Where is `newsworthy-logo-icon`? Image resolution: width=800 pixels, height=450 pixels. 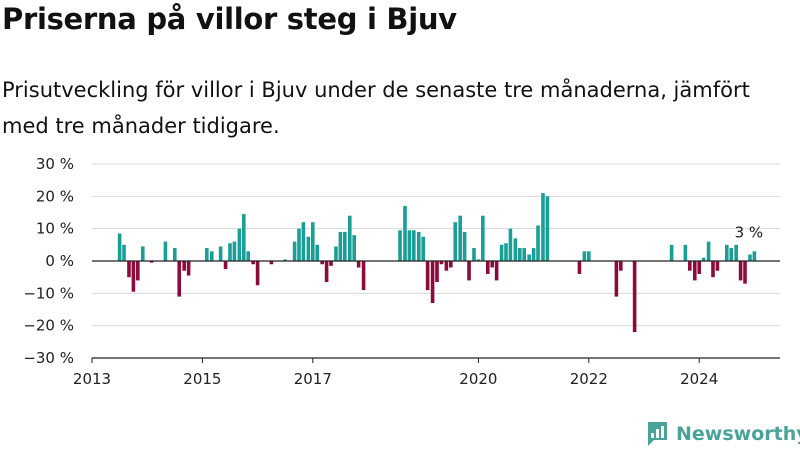
newsworthy-logo-icon is located at coordinates (657, 434).